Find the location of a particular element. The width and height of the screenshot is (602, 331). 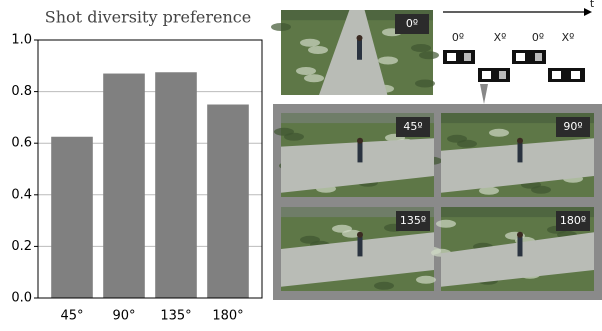

view-label: 0º is located at coordinates (412, 23).